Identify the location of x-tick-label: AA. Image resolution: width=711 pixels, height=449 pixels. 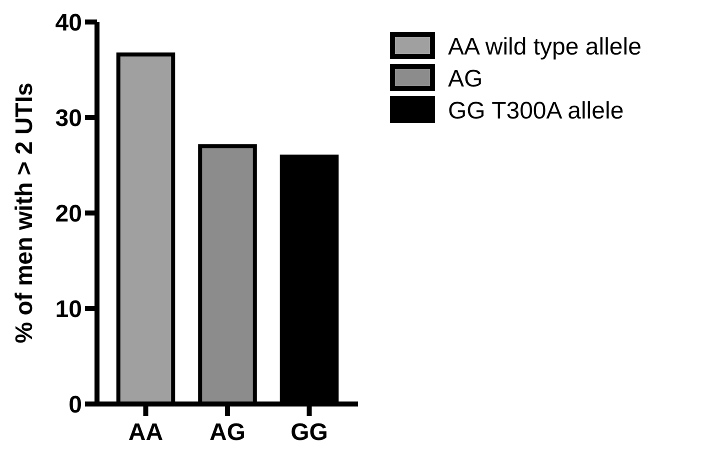
(146, 432).